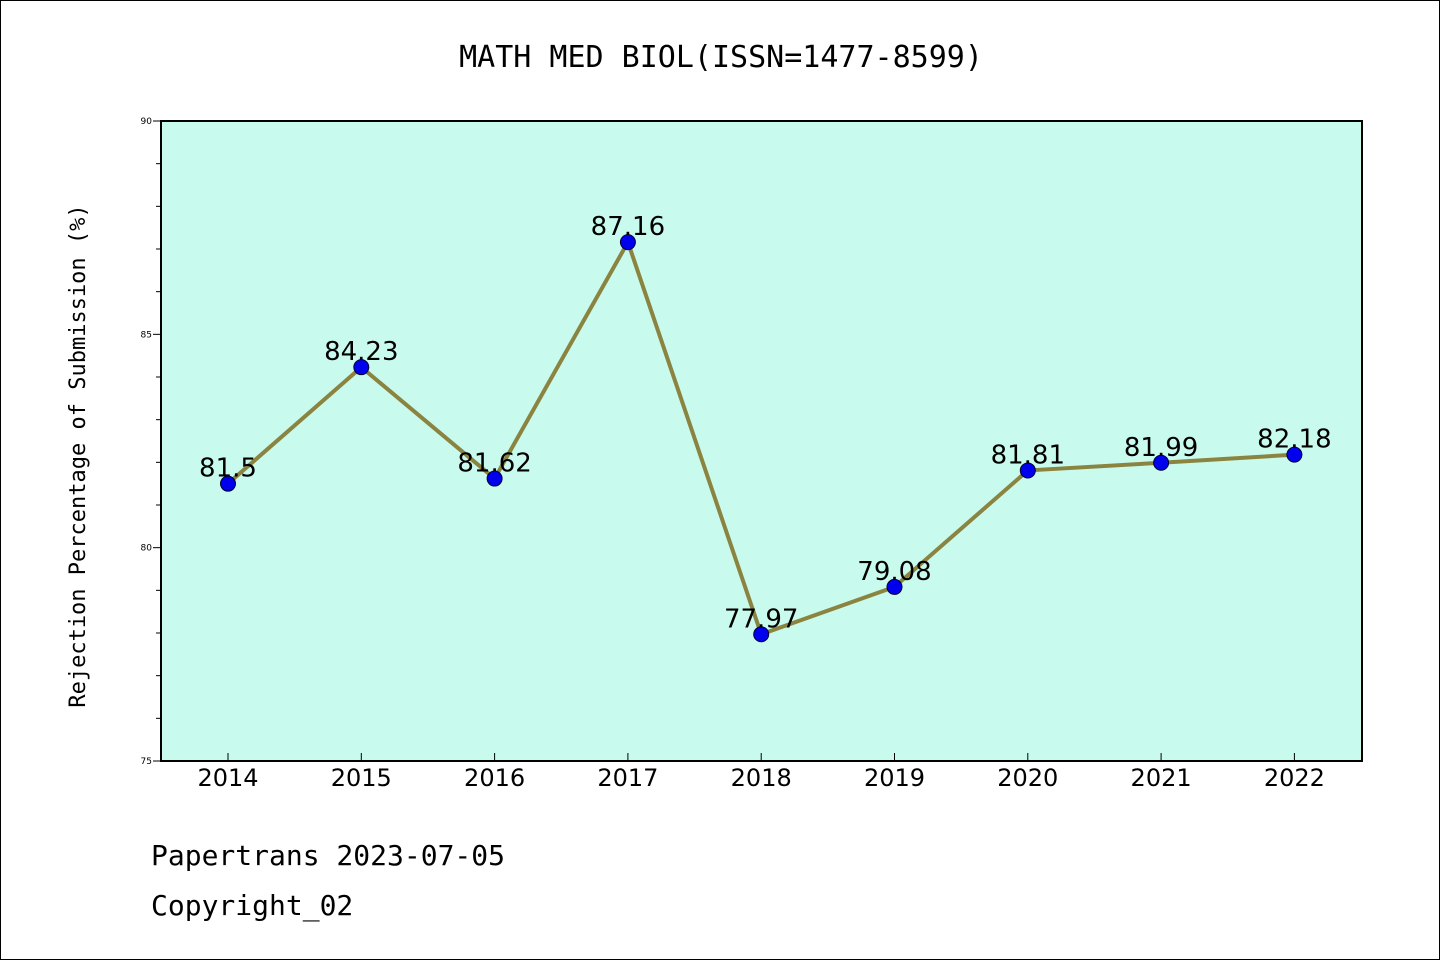  I want to click on data-label: 79.08, so click(894, 572).